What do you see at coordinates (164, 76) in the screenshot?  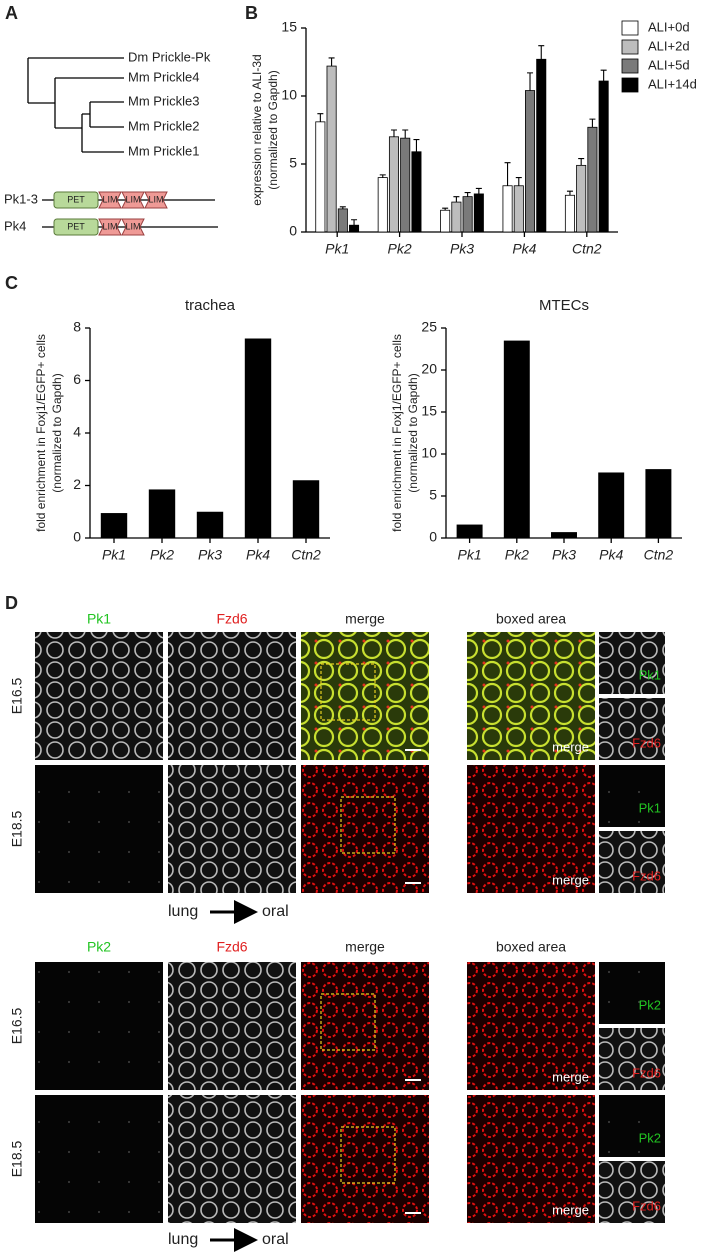 I see `tree-label: Mm Prickle4` at bounding box center [164, 76].